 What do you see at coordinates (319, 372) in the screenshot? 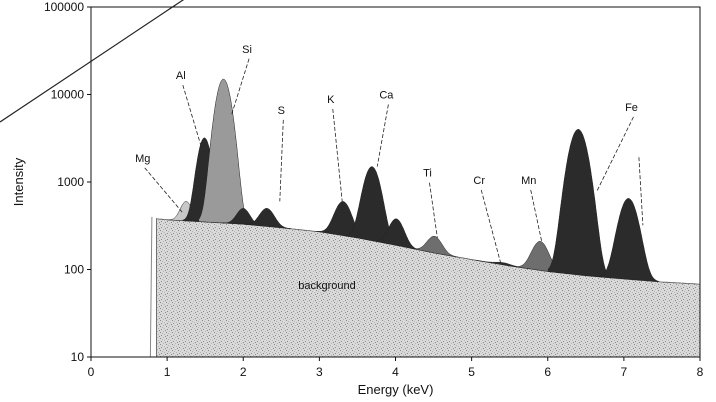
I see `x-tick-label: 3` at bounding box center [319, 372].